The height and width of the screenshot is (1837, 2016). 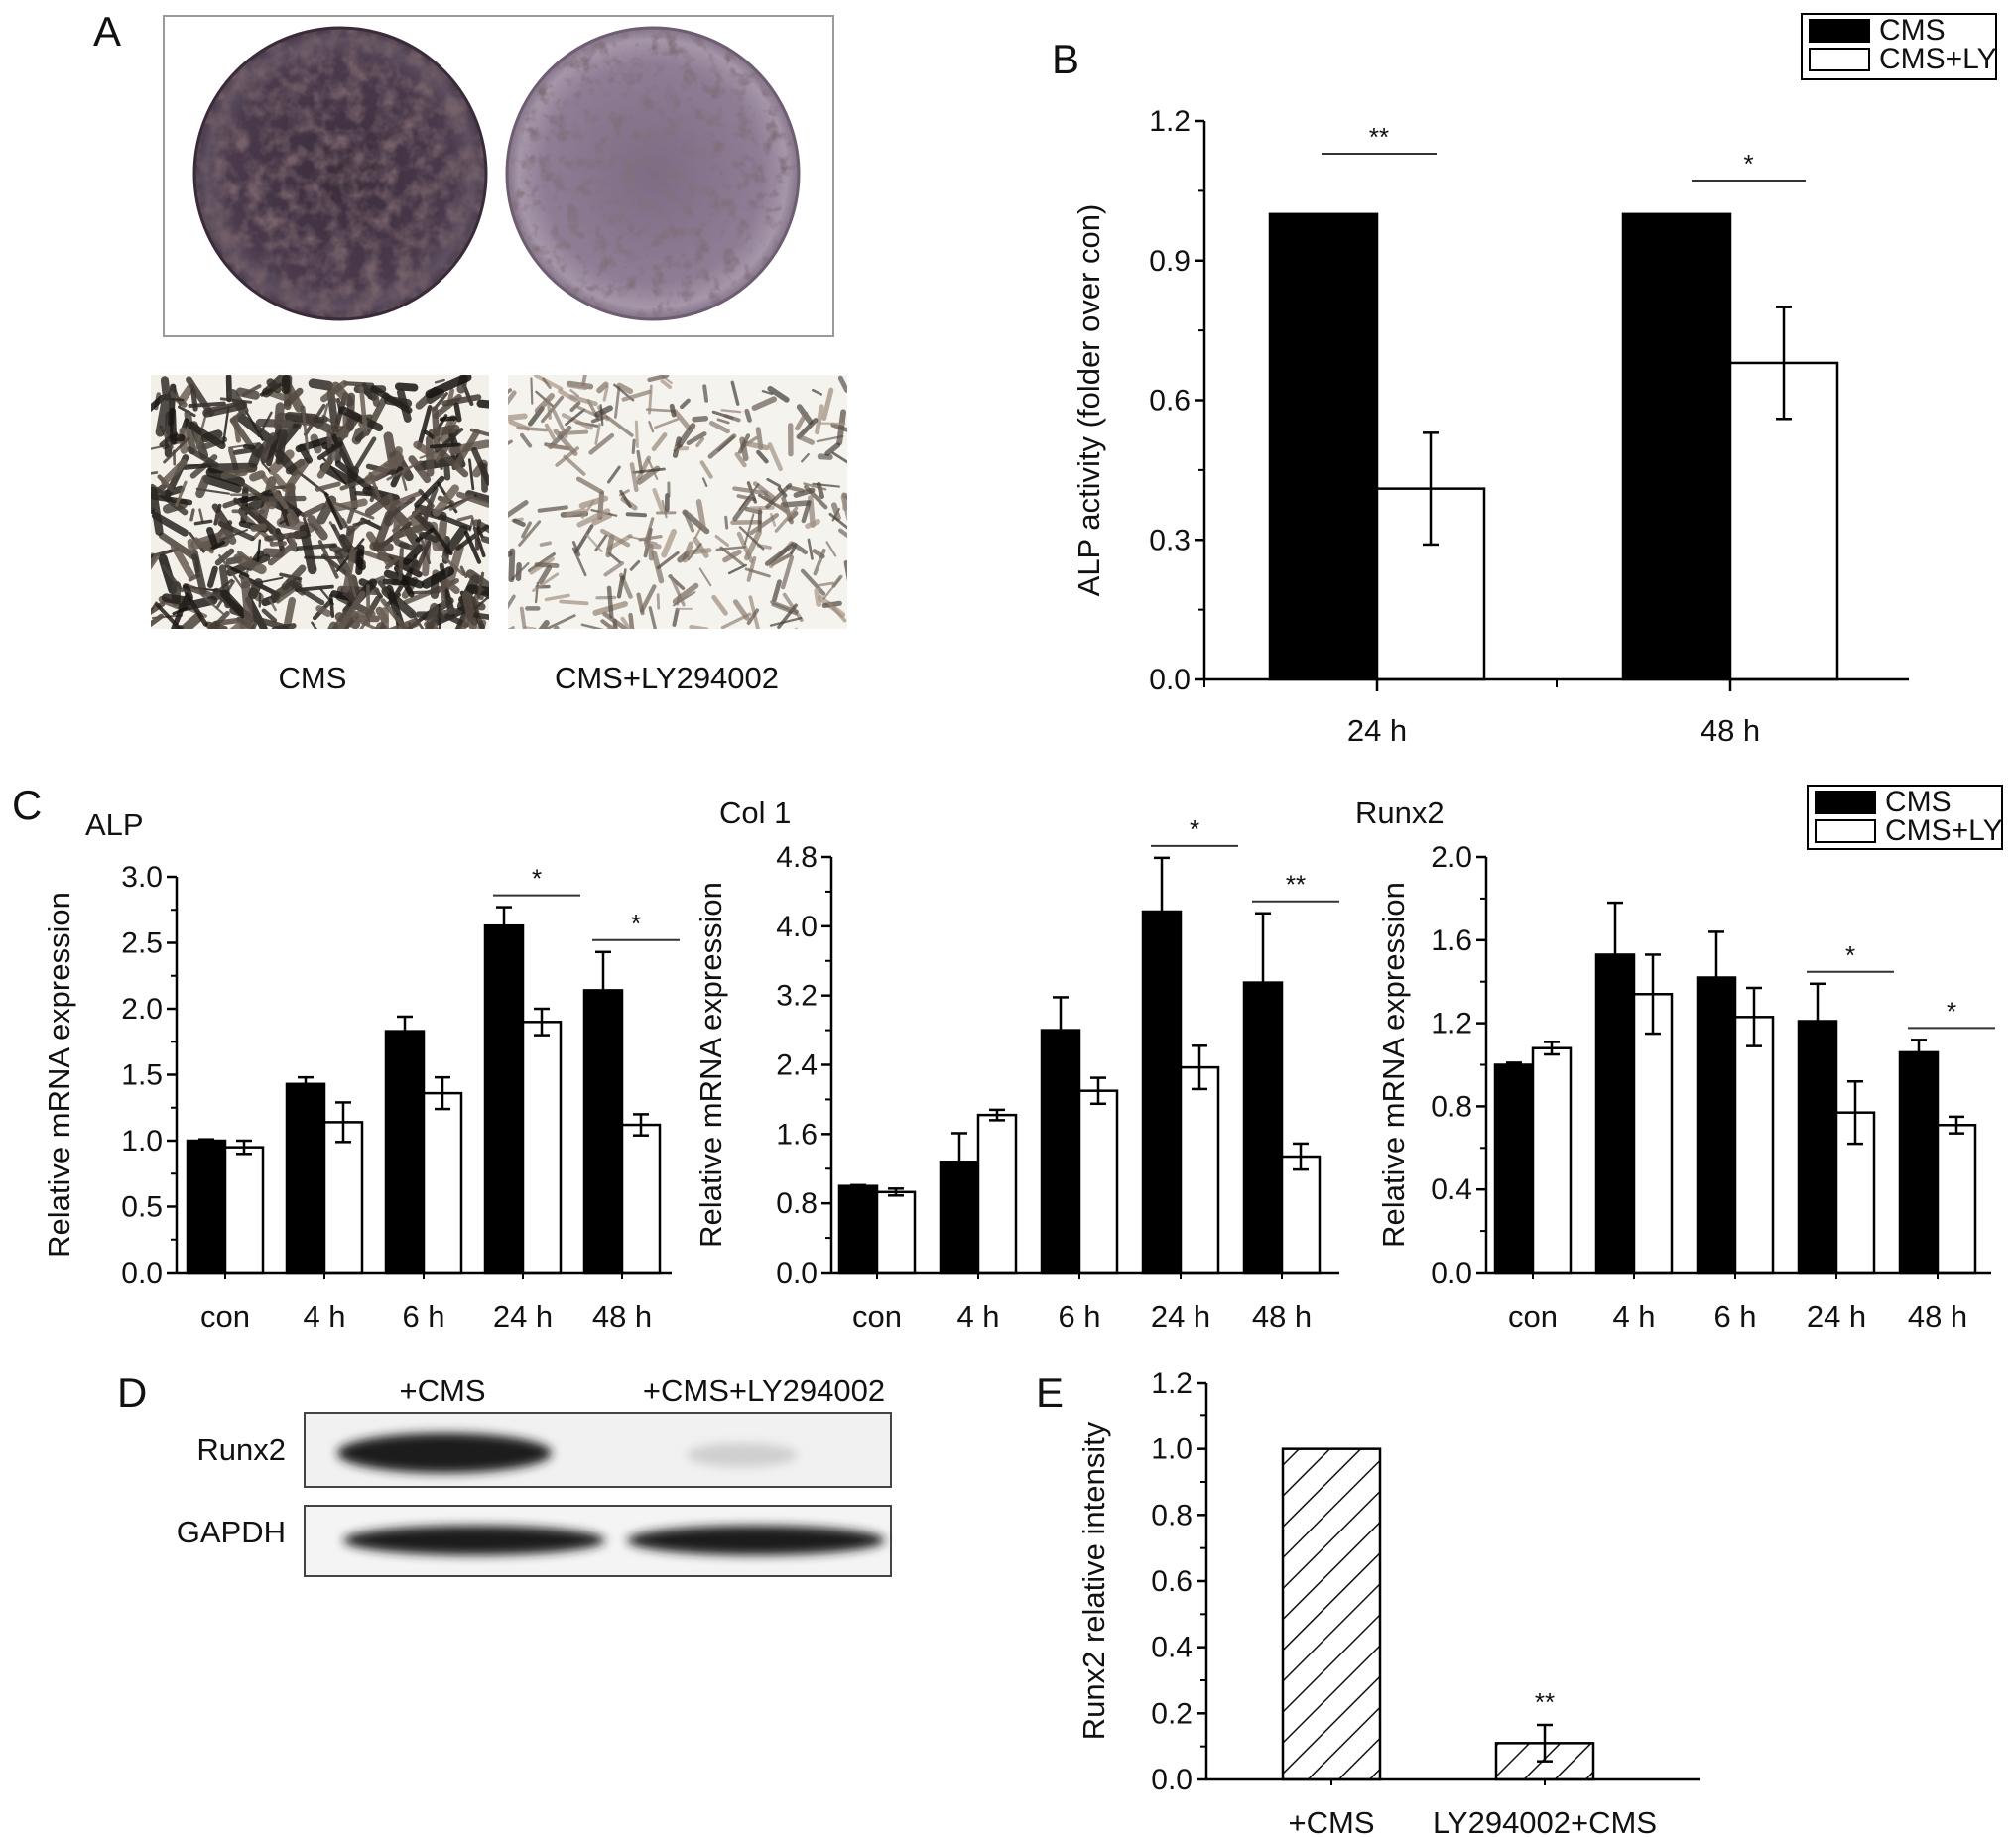 I want to click on bar-cms-ly-48-h, so click(x=641, y=1199).